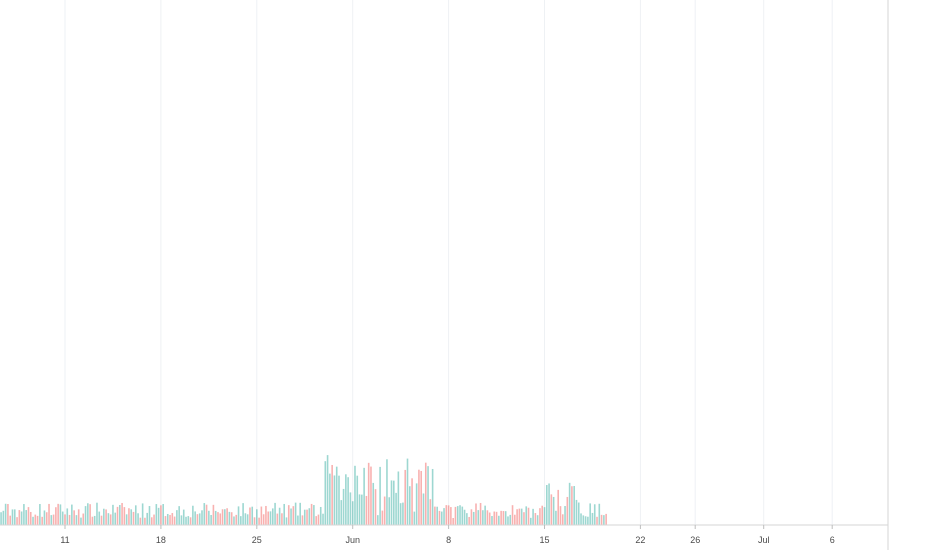 The width and height of the screenshot is (932, 555). I want to click on time-tick-label: Jul, so click(764, 540).